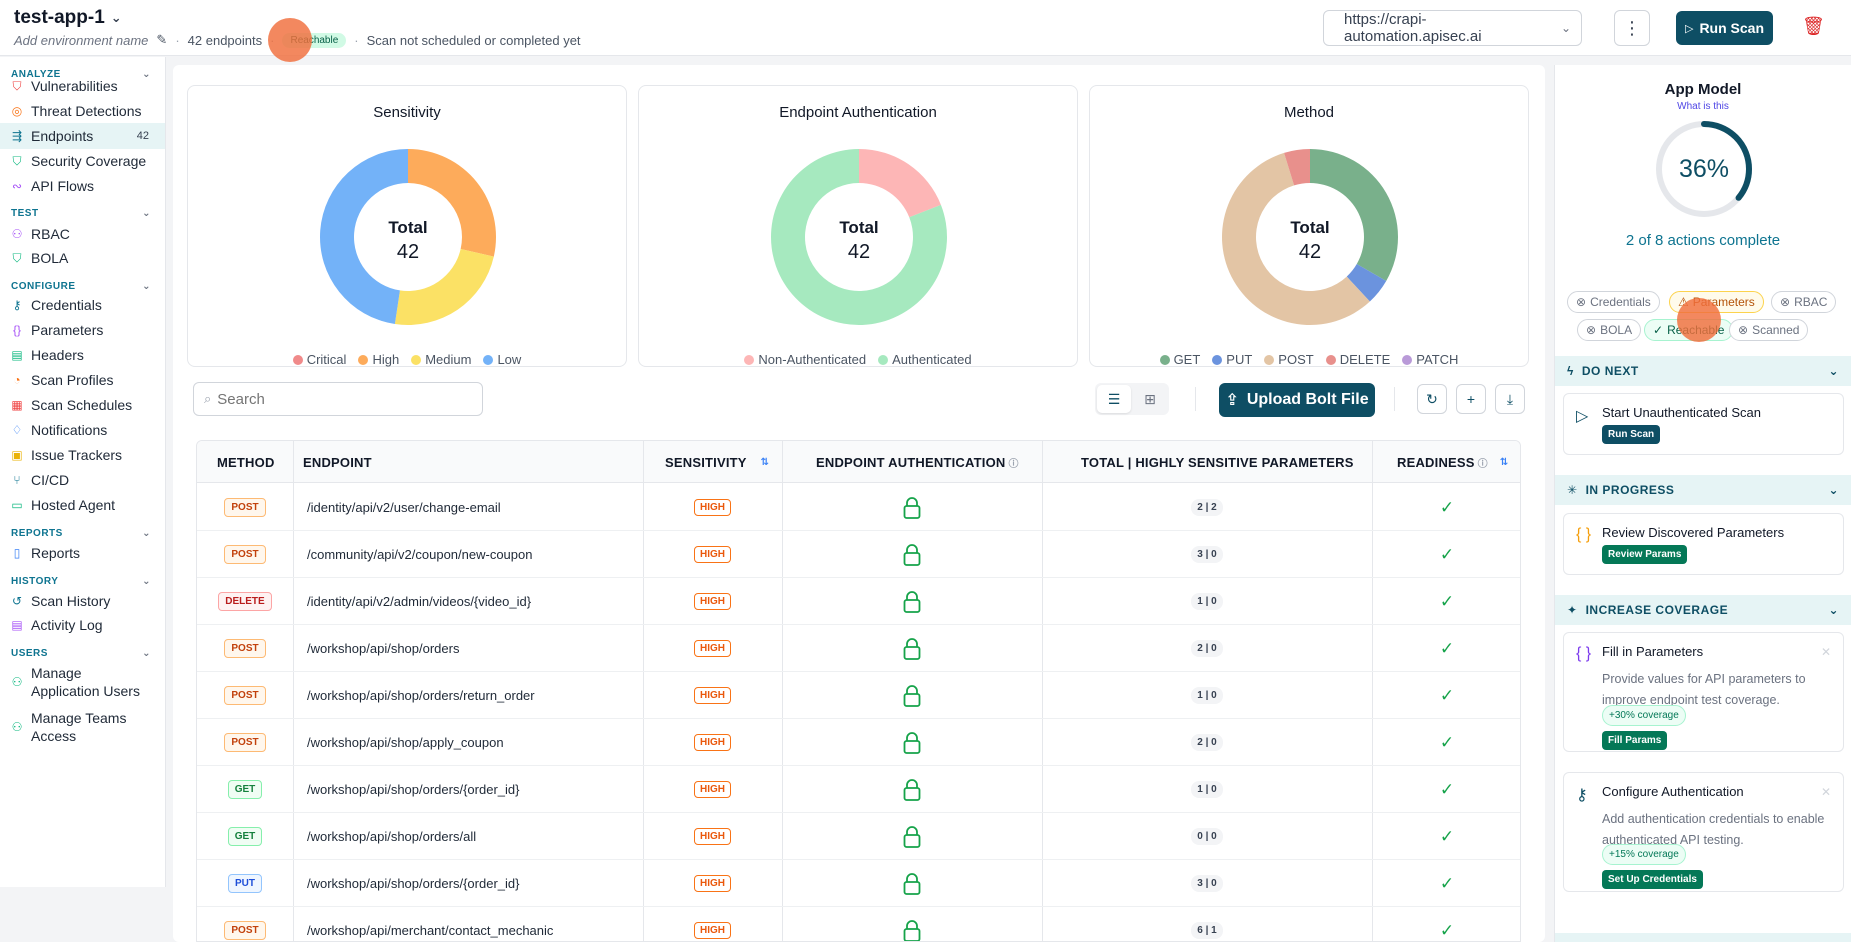 The image size is (1851, 942). Describe the element at coordinates (68, 18) in the screenshot. I see `app-selector: test-app-1 ⌄` at that location.